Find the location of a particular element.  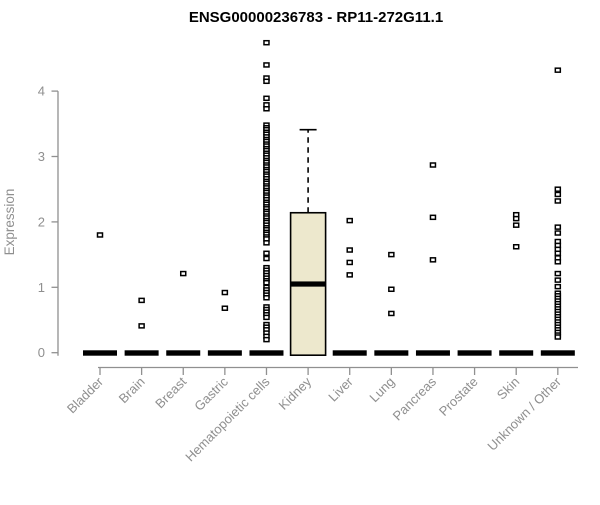

box-group-pancreas is located at coordinates (432, 259).